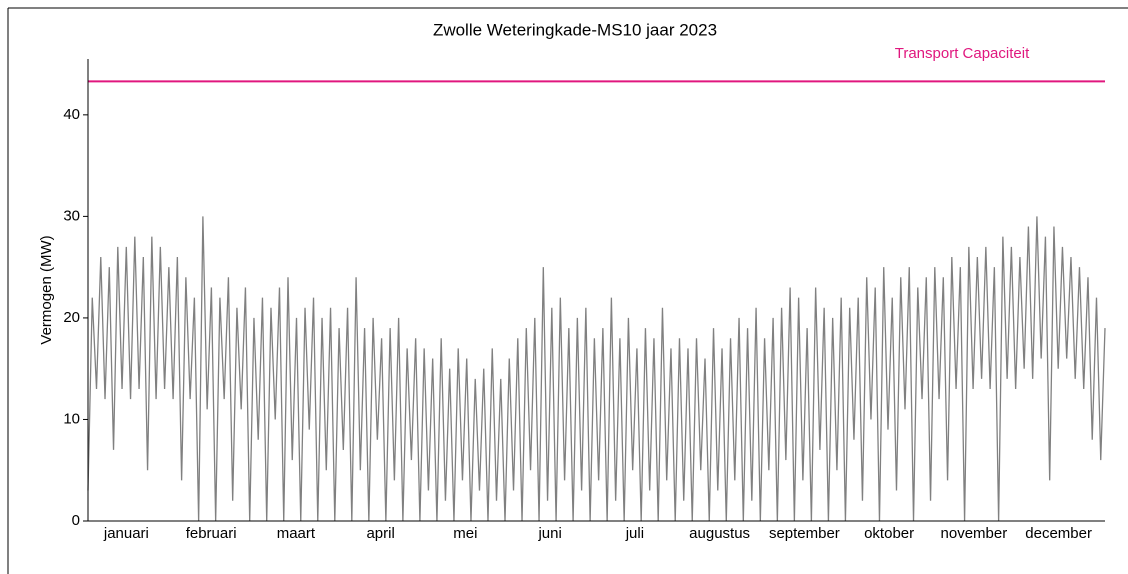  What do you see at coordinates (549, 533) in the screenshot?
I see `x-tick-label: juni` at bounding box center [549, 533].